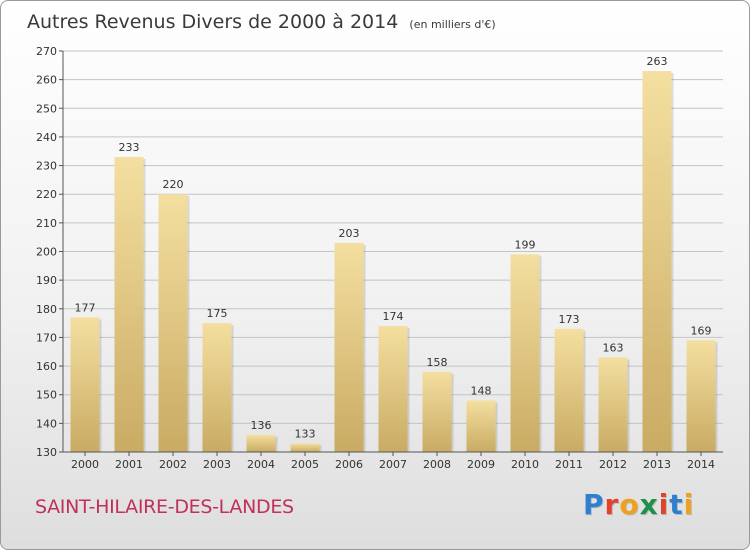 Image resolution: width=750 pixels, height=550 pixels. I want to click on chart-unit: (en milliers d'€), so click(452, 24).